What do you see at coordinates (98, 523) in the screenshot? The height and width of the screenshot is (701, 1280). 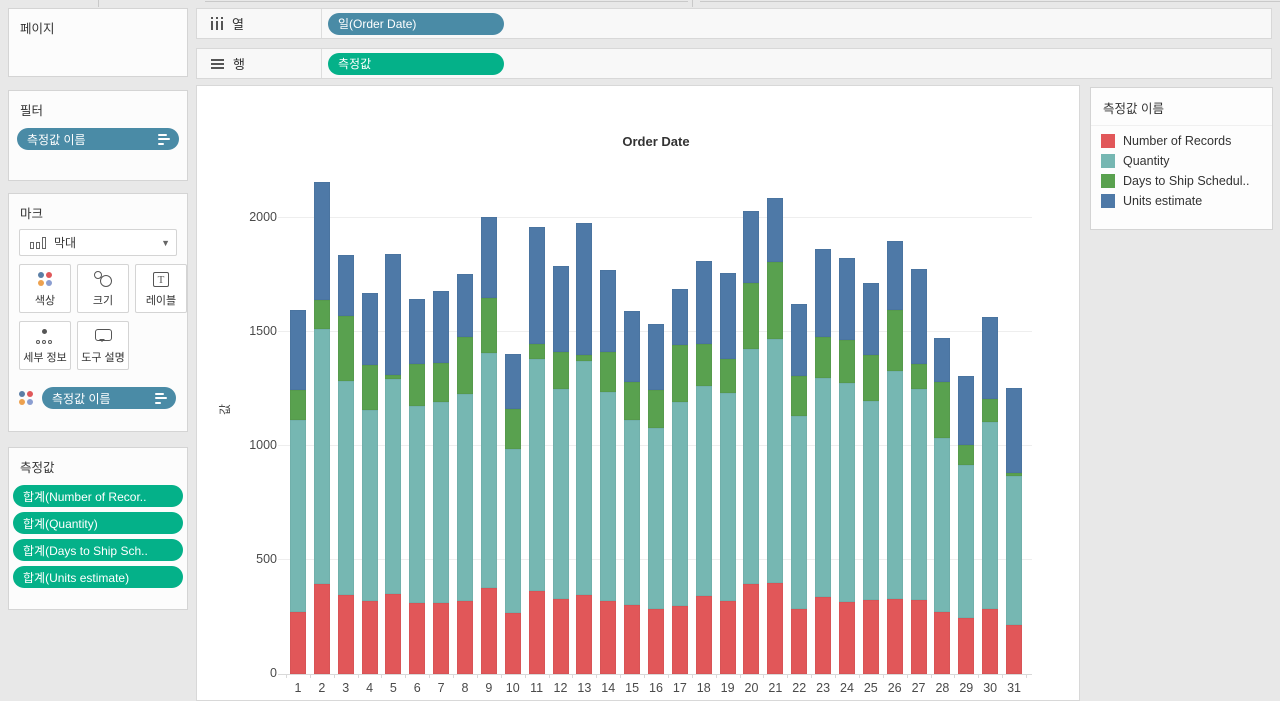 I see `measure-values-pill: 합계(Quantity)` at bounding box center [98, 523].